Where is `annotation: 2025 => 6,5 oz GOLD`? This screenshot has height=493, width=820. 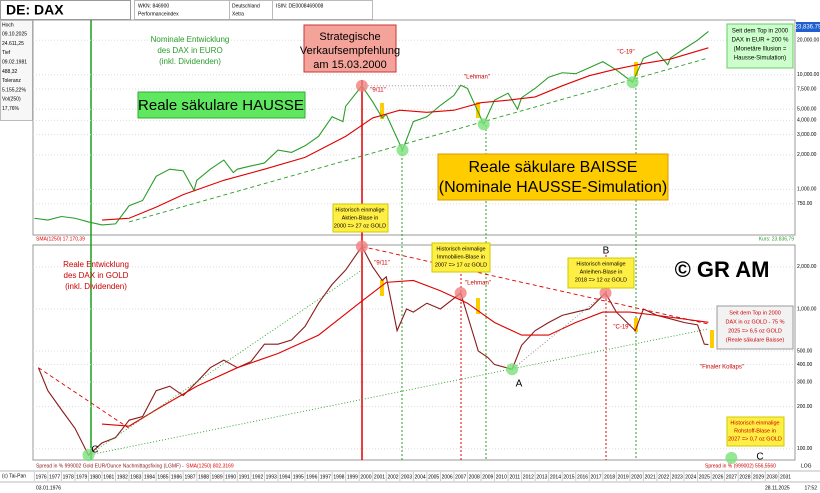
annotation: 2025 => 6,5 oz GOLD is located at coordinates (755, 331).